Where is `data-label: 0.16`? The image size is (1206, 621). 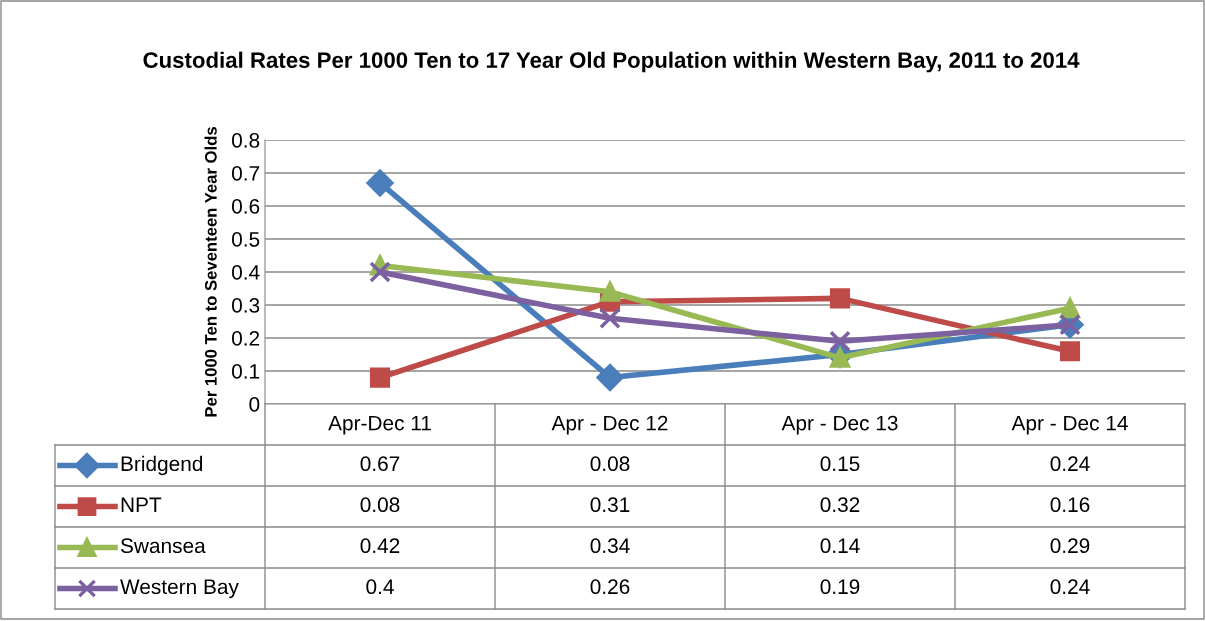
data-label: 0.16 is located at coordinates (1070, 505).